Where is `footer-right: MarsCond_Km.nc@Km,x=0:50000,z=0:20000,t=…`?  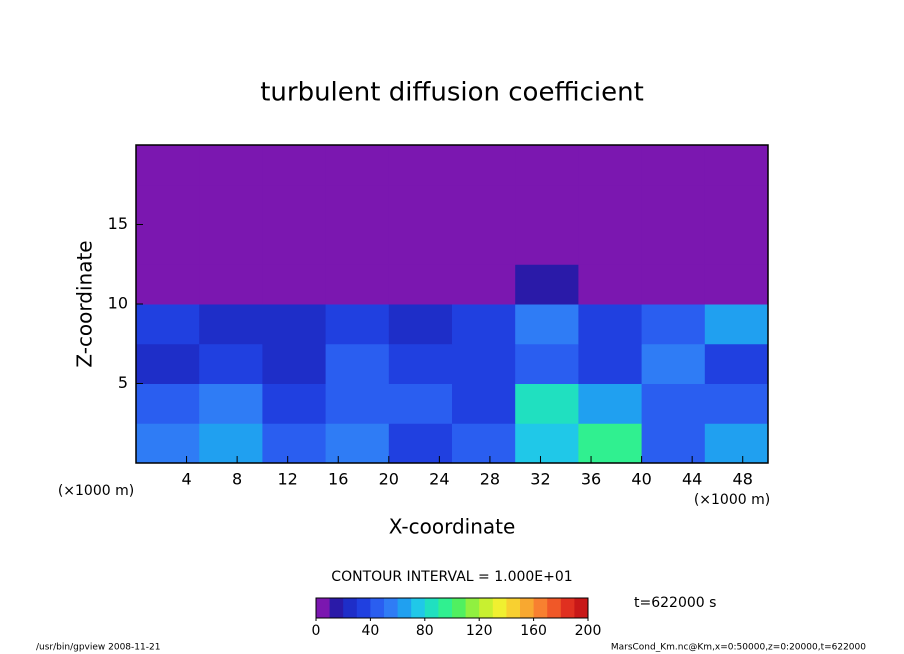 footer-right: MarsCond_Km.nc@Km,x=0:50000,z=0:20000,t=… is located at coordinates (738, 648).